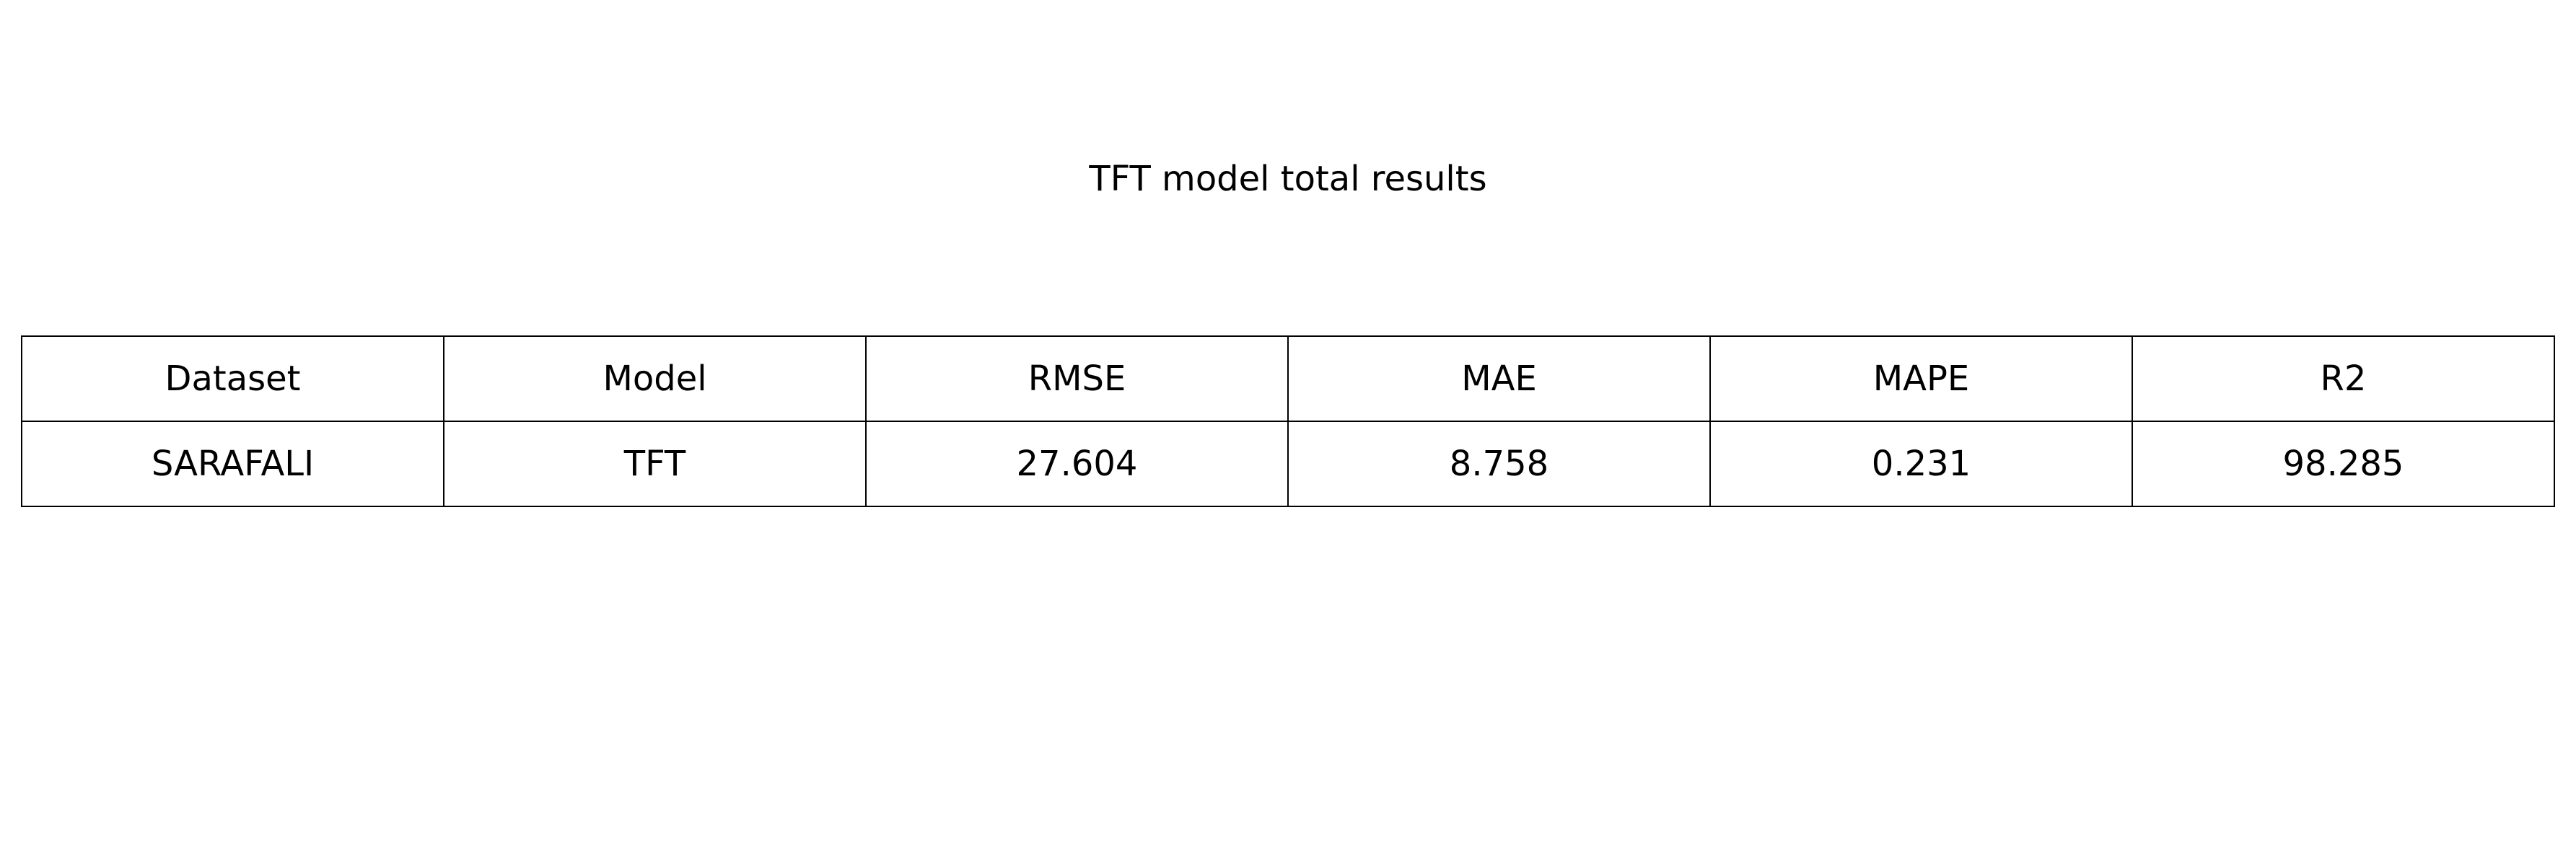 Image resolution: width=2576 pixels, height=844 pixels. I want to click on table-header-row: Dataset Model RMSE MAE MAPE R2, so click(1288, 378).